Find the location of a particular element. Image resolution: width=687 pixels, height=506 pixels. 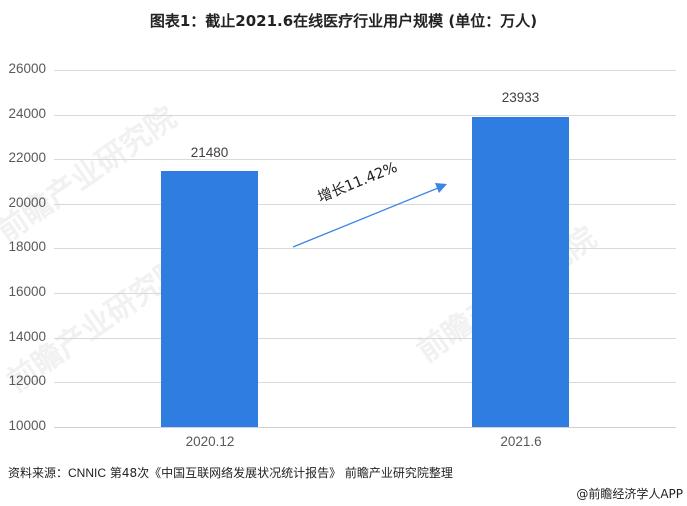

source-text: 第48次《中国互联网络发展状况统计报告》 前瞻产业研究院整理 is located at coordinates (279, 473).